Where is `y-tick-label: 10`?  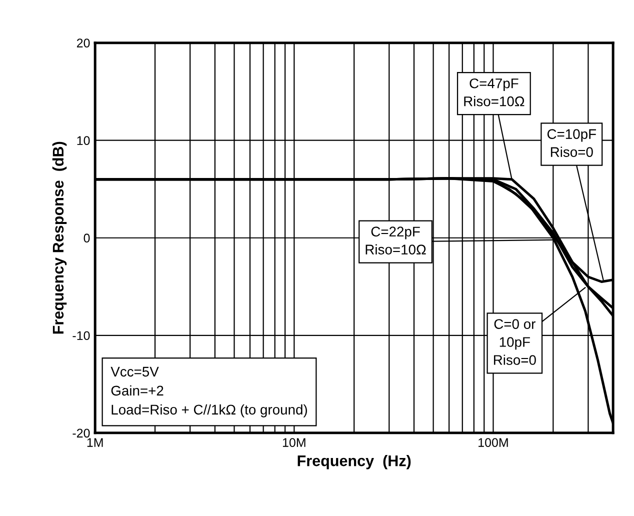 y-tick-label: 10 is located at coordinates (83, 141).